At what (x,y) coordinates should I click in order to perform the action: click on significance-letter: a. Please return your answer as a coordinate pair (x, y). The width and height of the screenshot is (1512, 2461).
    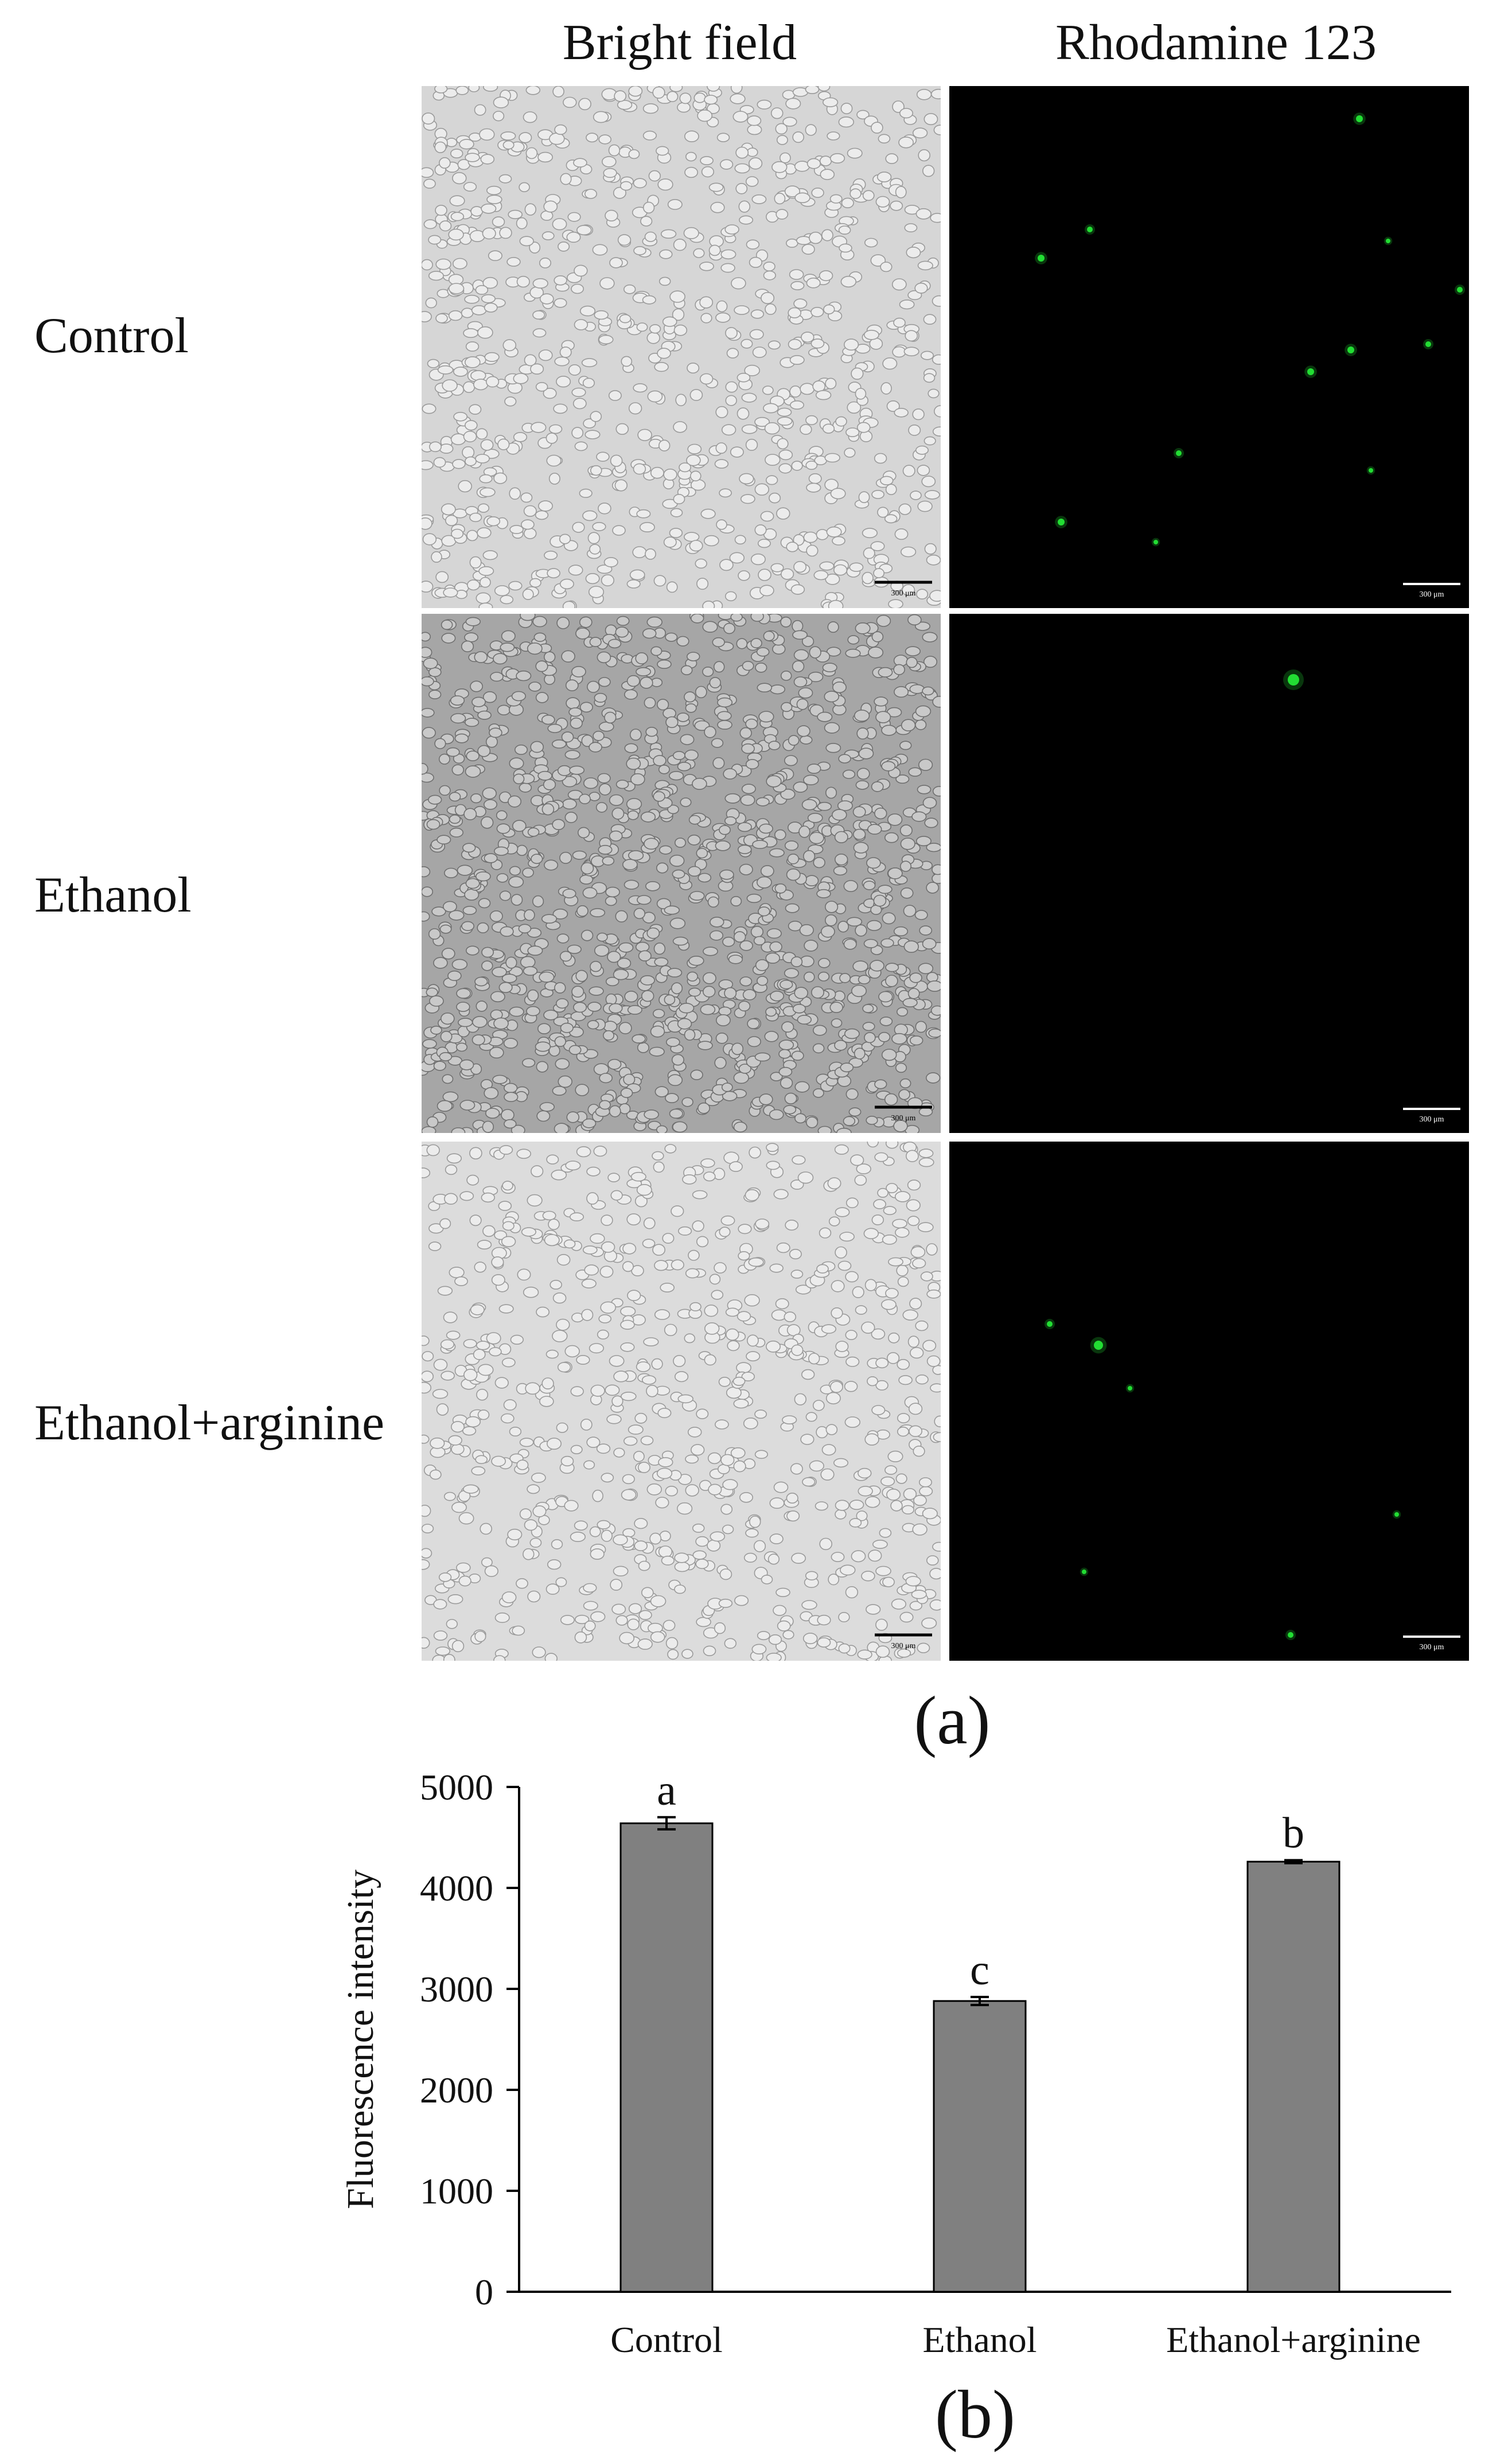
    Looking at the image, I should click on (666, 1790).